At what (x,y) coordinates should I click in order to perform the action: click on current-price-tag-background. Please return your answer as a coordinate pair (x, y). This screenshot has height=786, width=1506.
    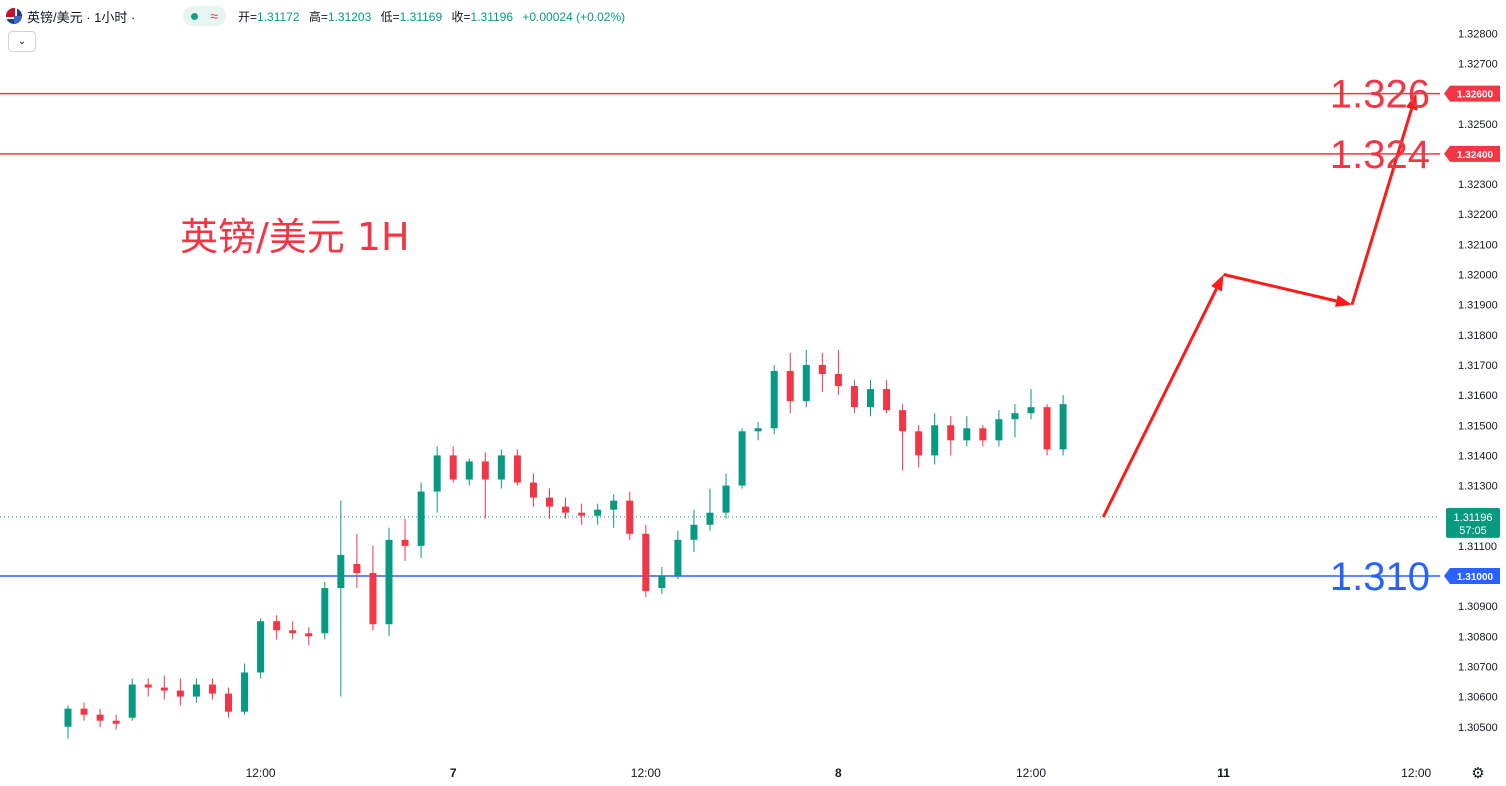
    Looking at the image, I should click on (1473, 522).